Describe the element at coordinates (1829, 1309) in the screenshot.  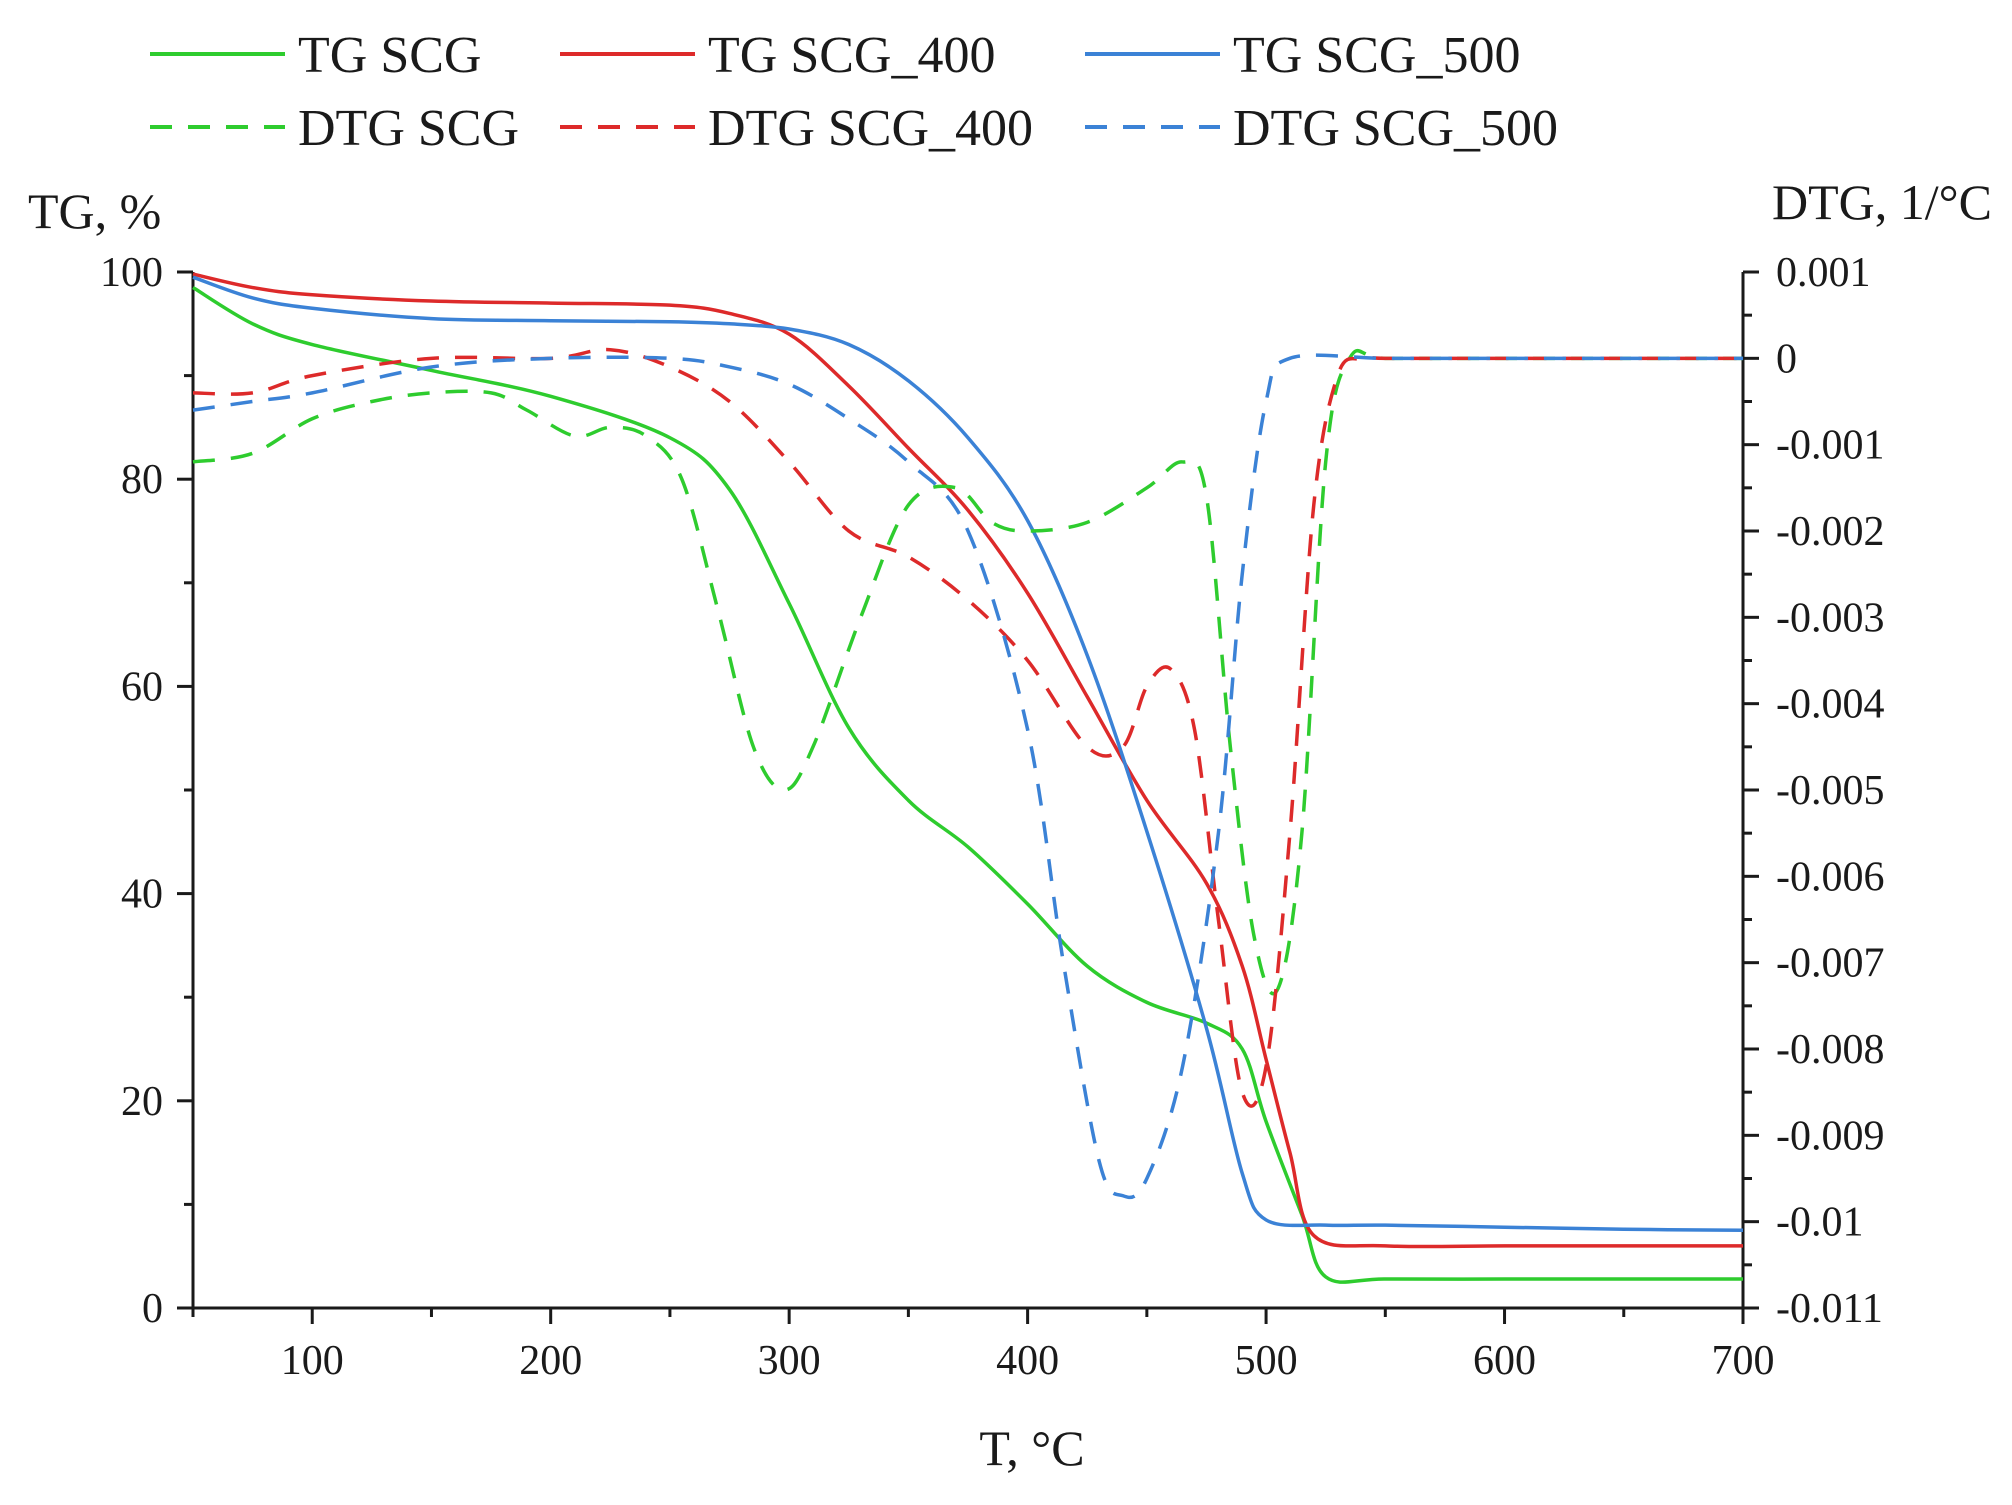
I see `y-right-tick-label: -0.011` at that location.